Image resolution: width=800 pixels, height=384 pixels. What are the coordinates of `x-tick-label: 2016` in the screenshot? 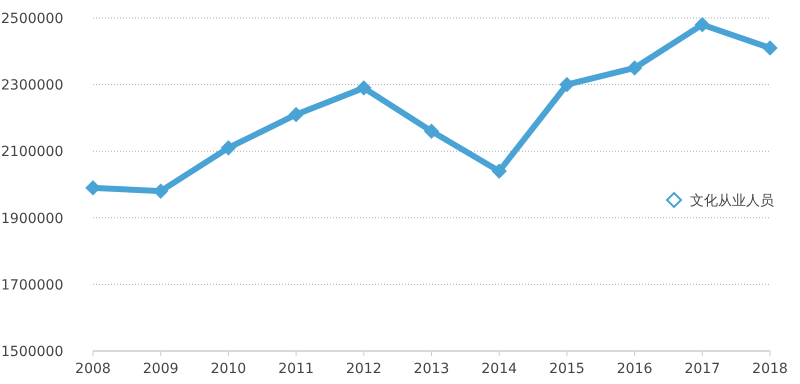 It's located at (634, 369).